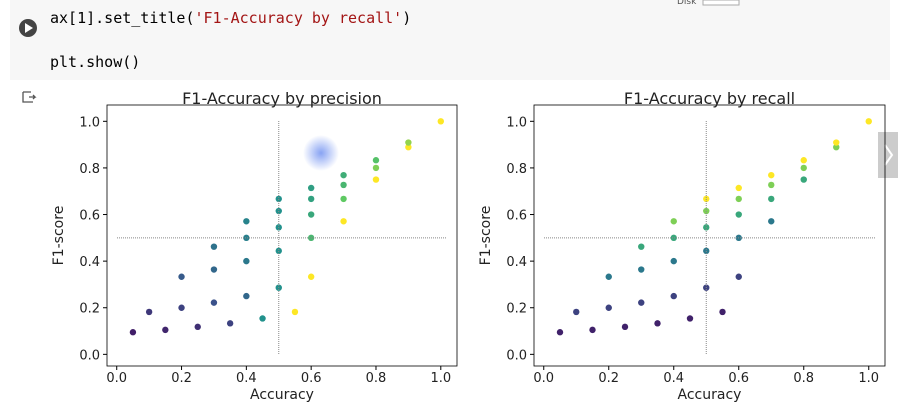  I want to click on arrow-icon, so click(889, 155).